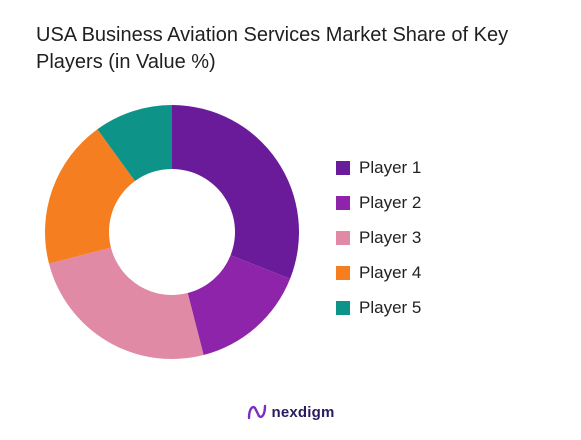 Image resolution: width=581 pixels, height=440 pixels. Describe the element at coordinates (390, 272) in the screenshot. I see `legend-label: Player 4` at that location.